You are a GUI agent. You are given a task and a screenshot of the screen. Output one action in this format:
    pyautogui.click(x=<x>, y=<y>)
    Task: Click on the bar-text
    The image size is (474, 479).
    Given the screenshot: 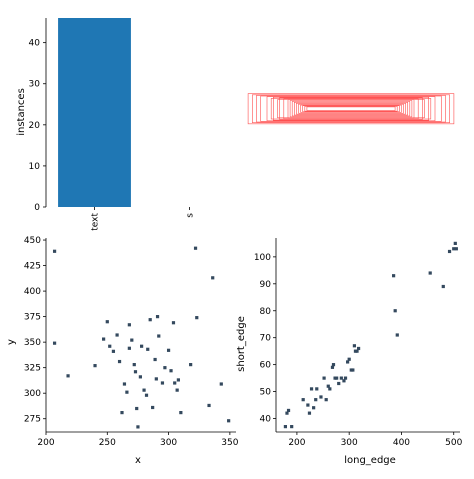 What is the action you would take?
    pyautogui.click(x=94, y=112)
    